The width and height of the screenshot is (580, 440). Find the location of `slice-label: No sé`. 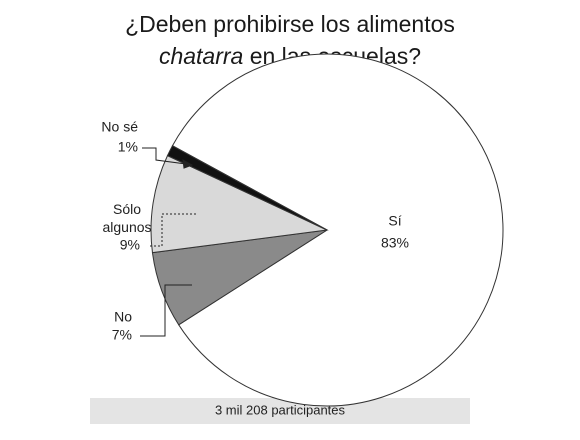

slice-label: No sé is located at coordinates (119, 127).